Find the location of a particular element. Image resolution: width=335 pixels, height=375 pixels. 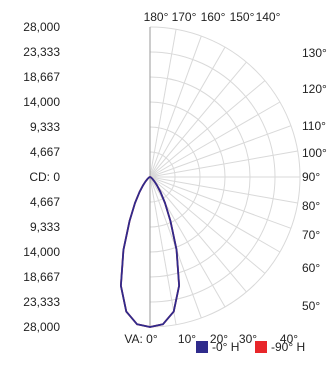

angle-label: 170° is located at coordinates (184, 17).